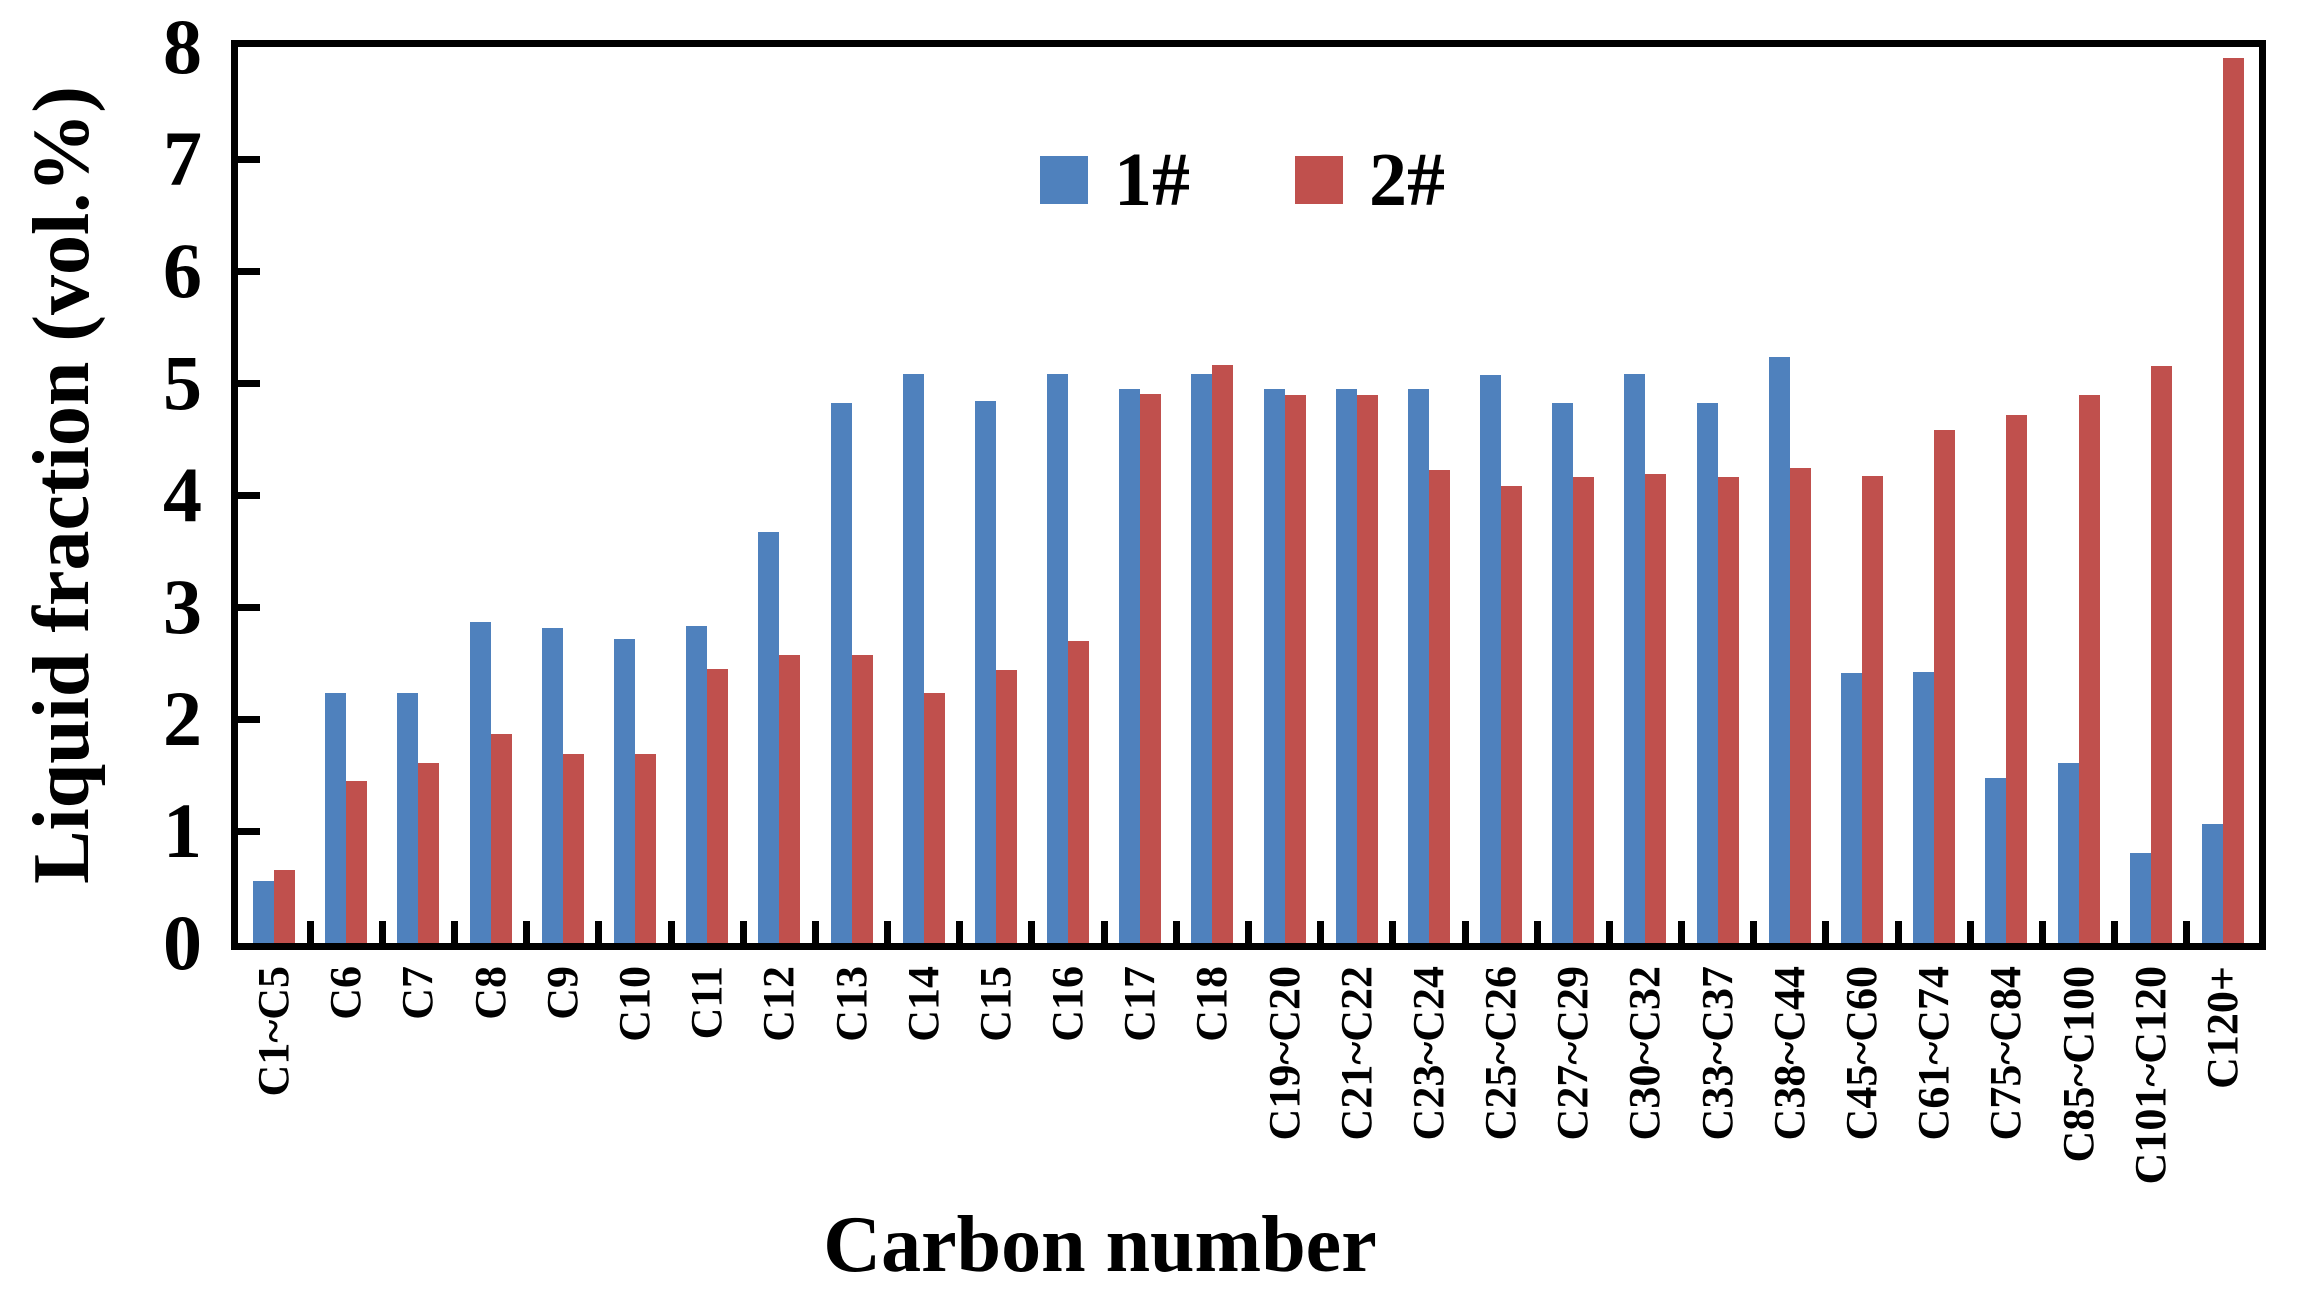 The width and height of the screenshot is (2298, 1300). What do you see at coordinates (913, 658) in the screenshot?
I see `bar-1-C14` at bounding box center [913, 658].